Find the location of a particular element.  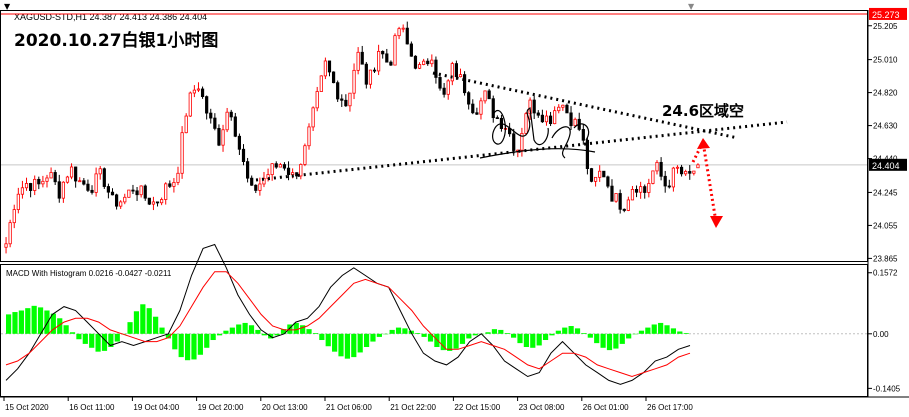

price-tick-label: 25.205 is located at coordinates (885, 26).